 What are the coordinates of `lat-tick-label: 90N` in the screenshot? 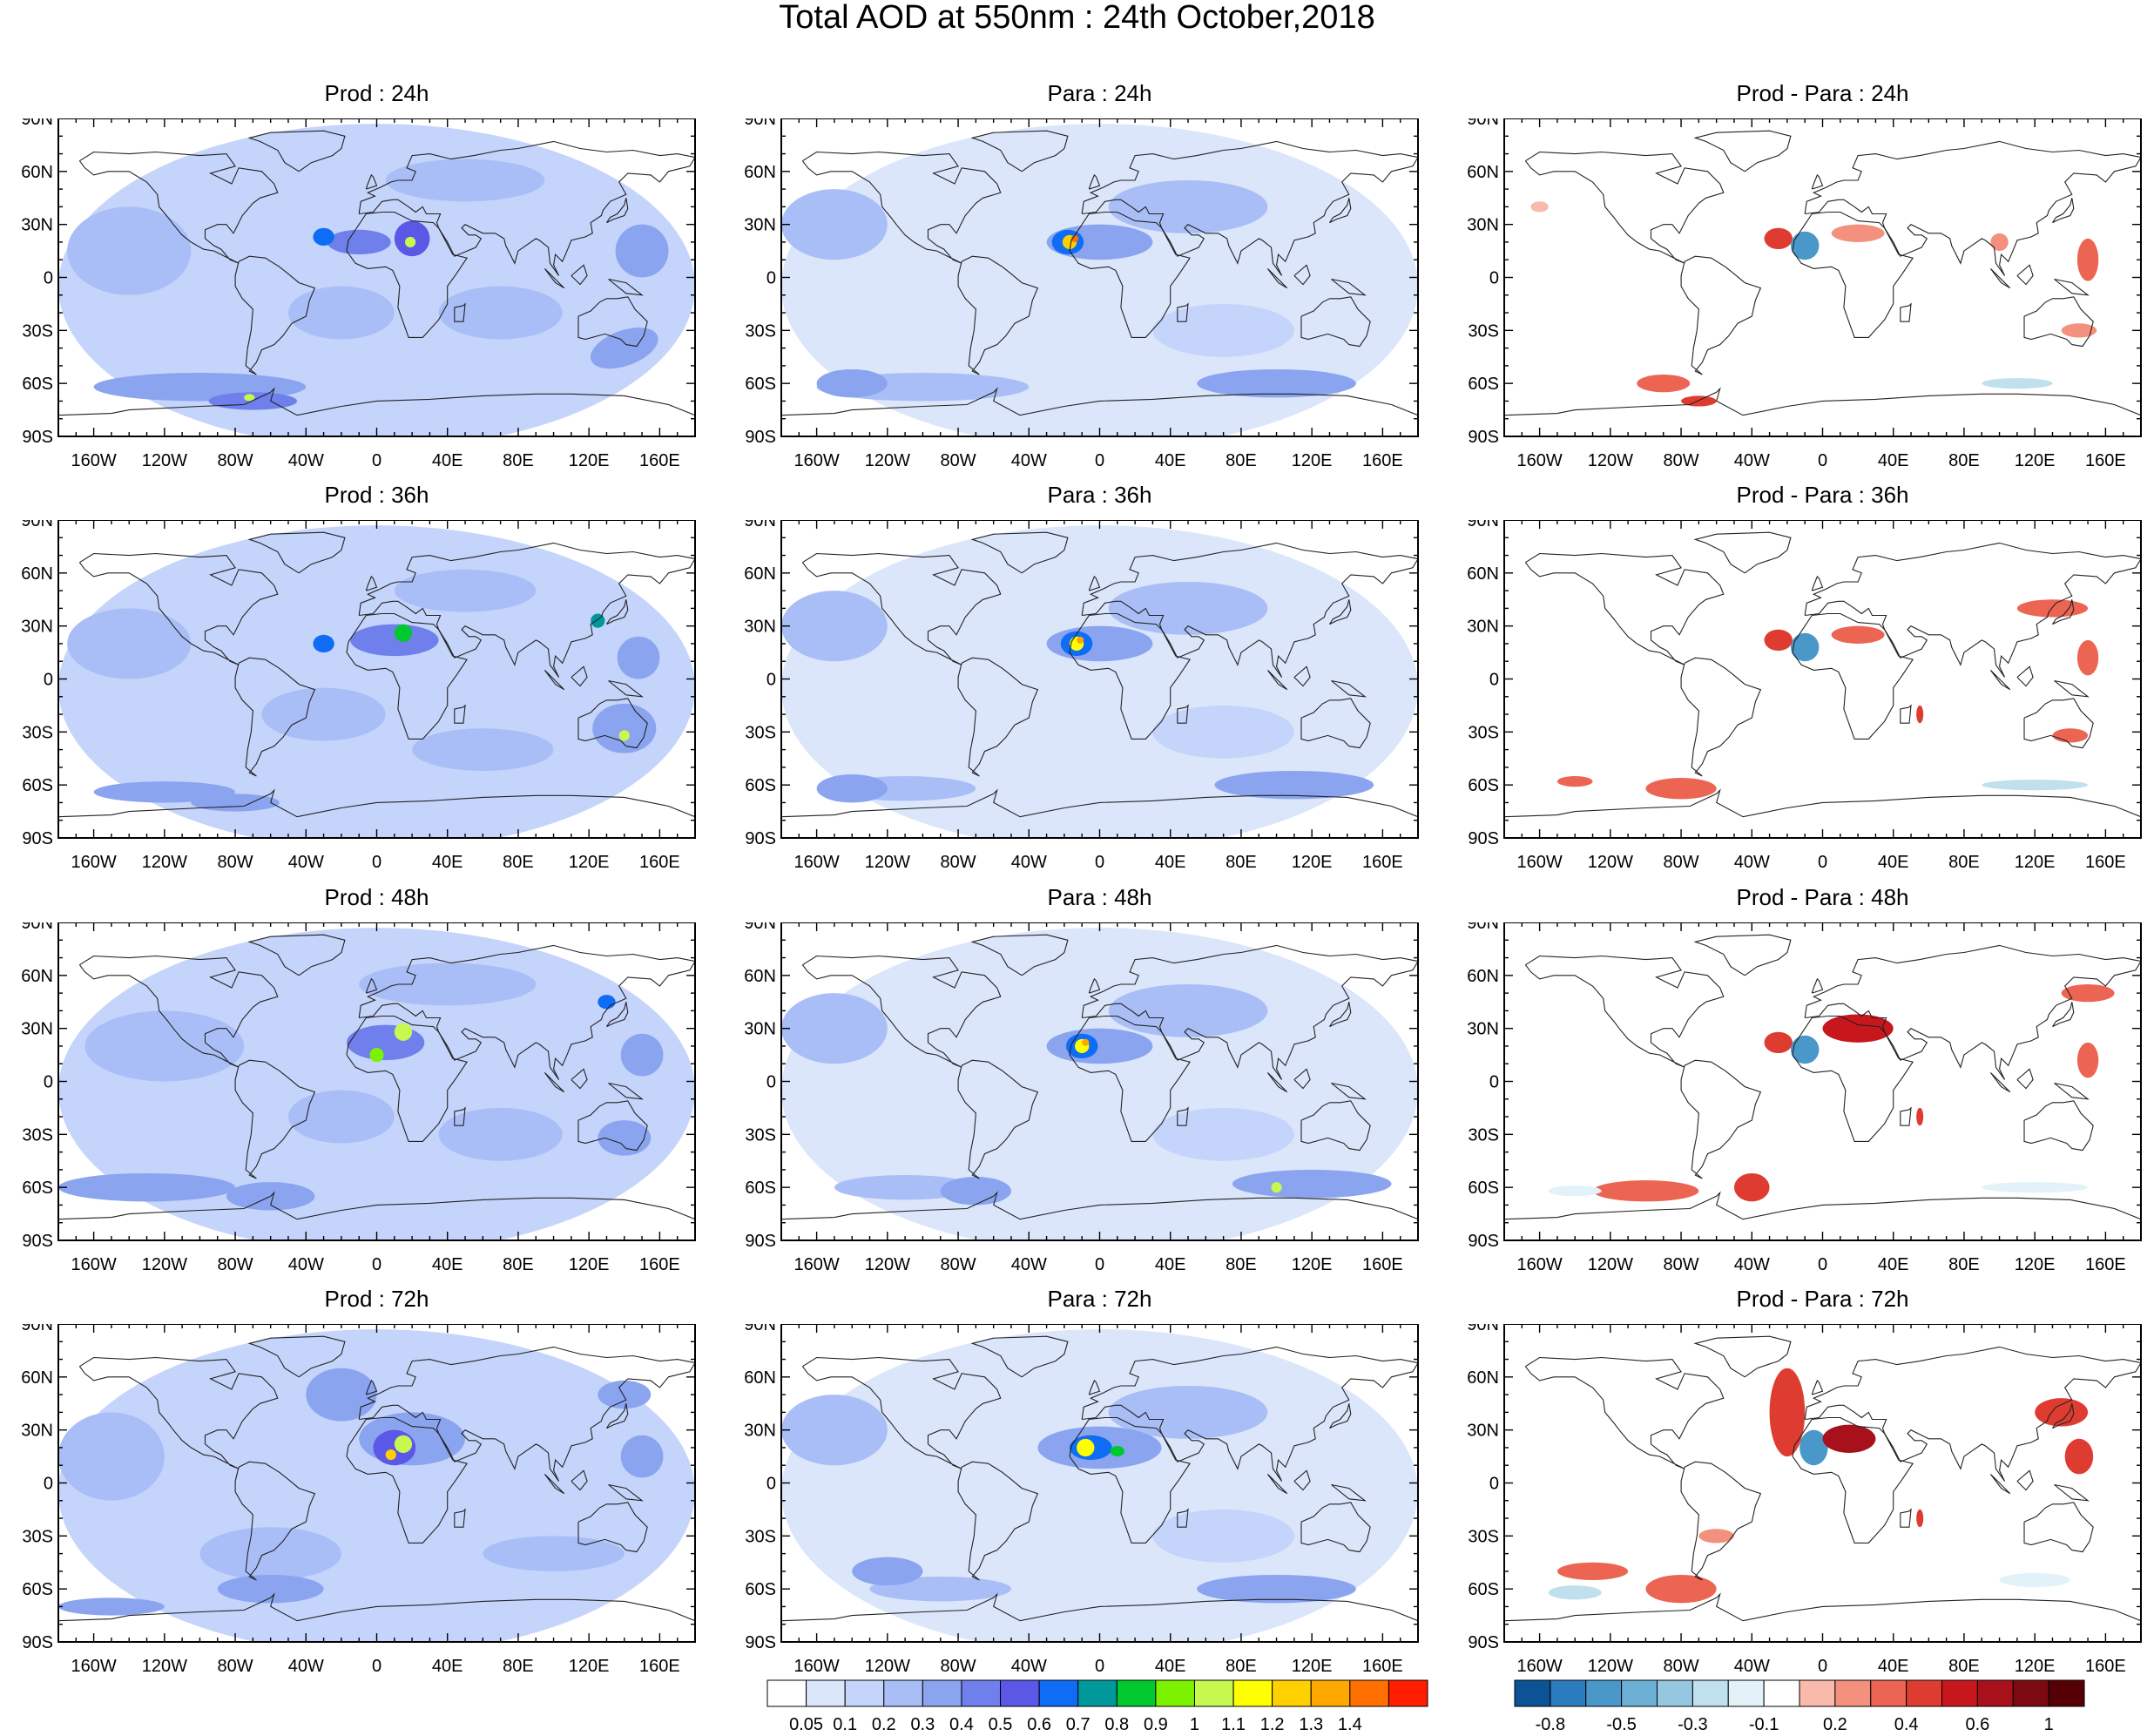 It's located at (1483, 927).